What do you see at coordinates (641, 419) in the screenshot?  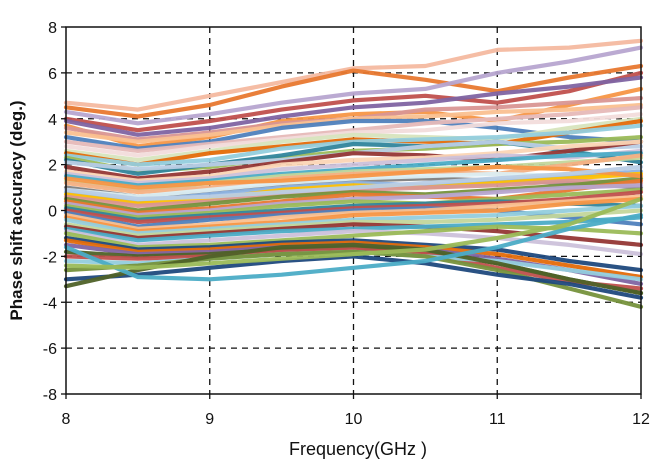 I see `x-tick-label: 12` at bounding box center [641, 419].